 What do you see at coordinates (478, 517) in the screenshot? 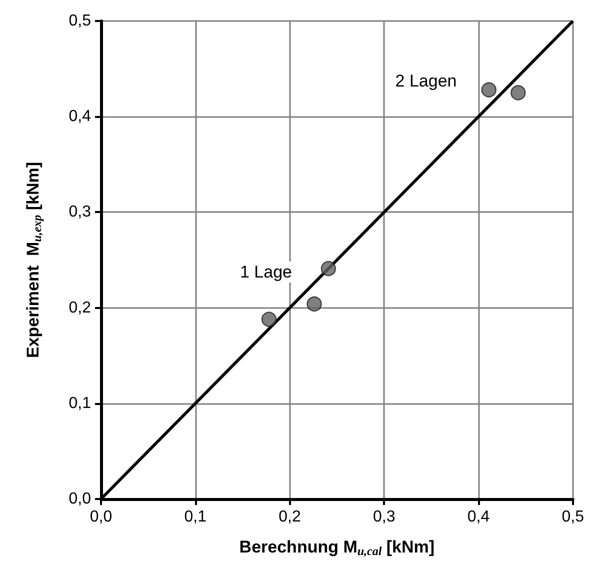
I see `x-tick-label: 0,4` at bounding box center [478, 517].